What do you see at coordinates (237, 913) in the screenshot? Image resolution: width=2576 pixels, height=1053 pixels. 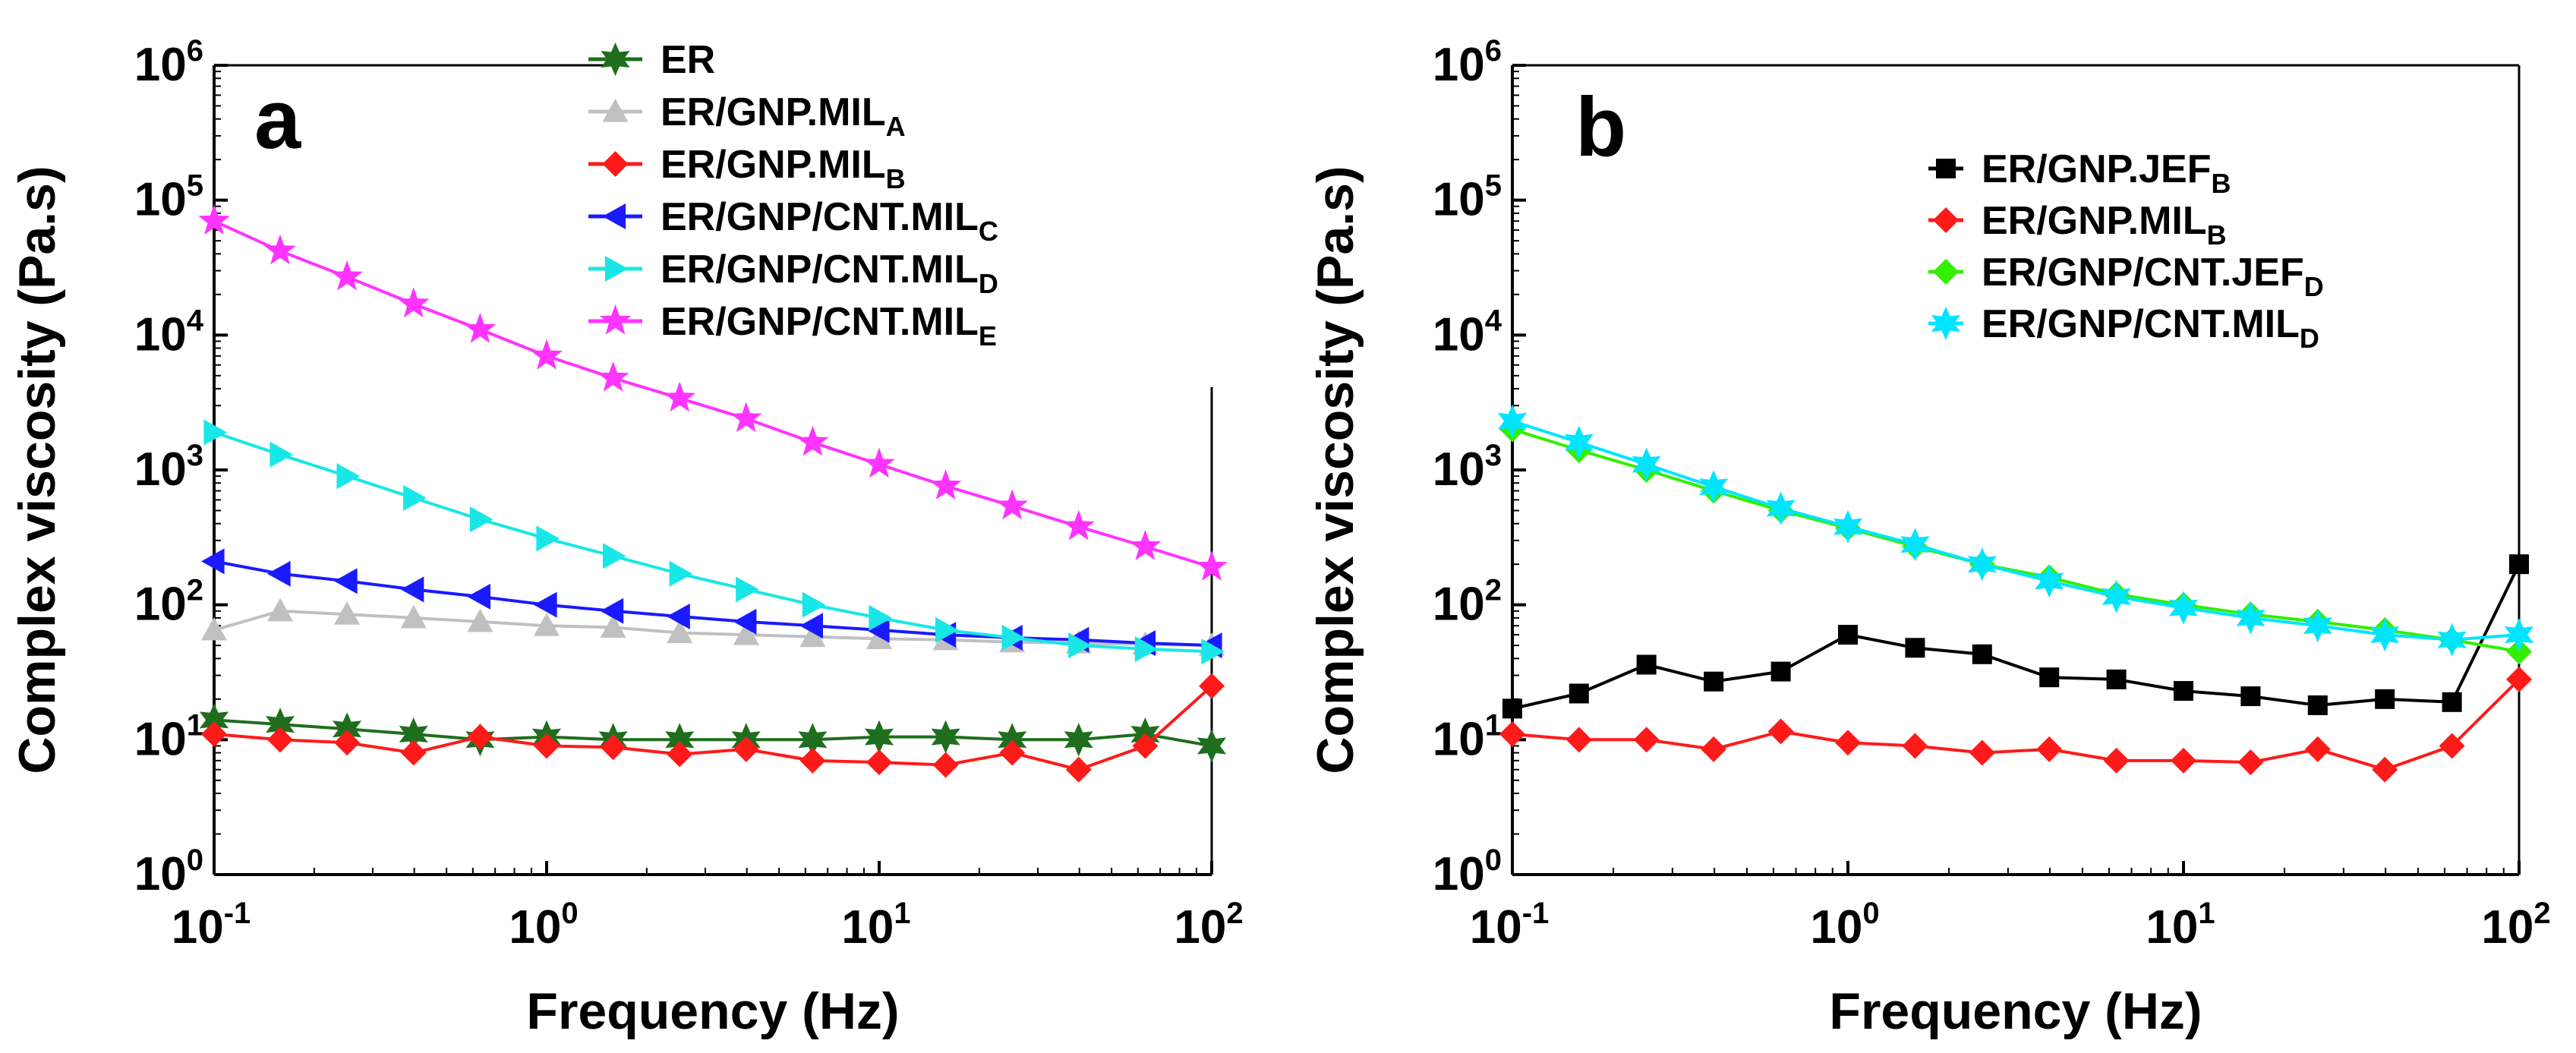 I see `x-tick-exp: -1` at bounding box center [237, 913].